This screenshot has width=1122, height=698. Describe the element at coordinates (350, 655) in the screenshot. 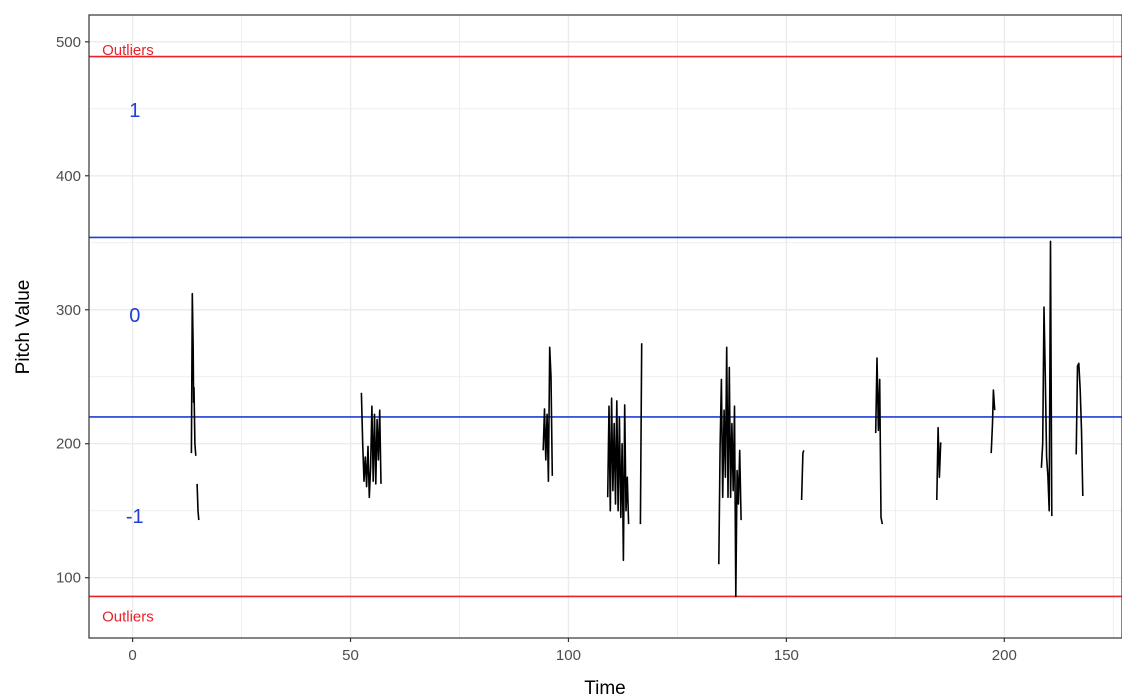

I see `x-tick-label: 50` at that location.